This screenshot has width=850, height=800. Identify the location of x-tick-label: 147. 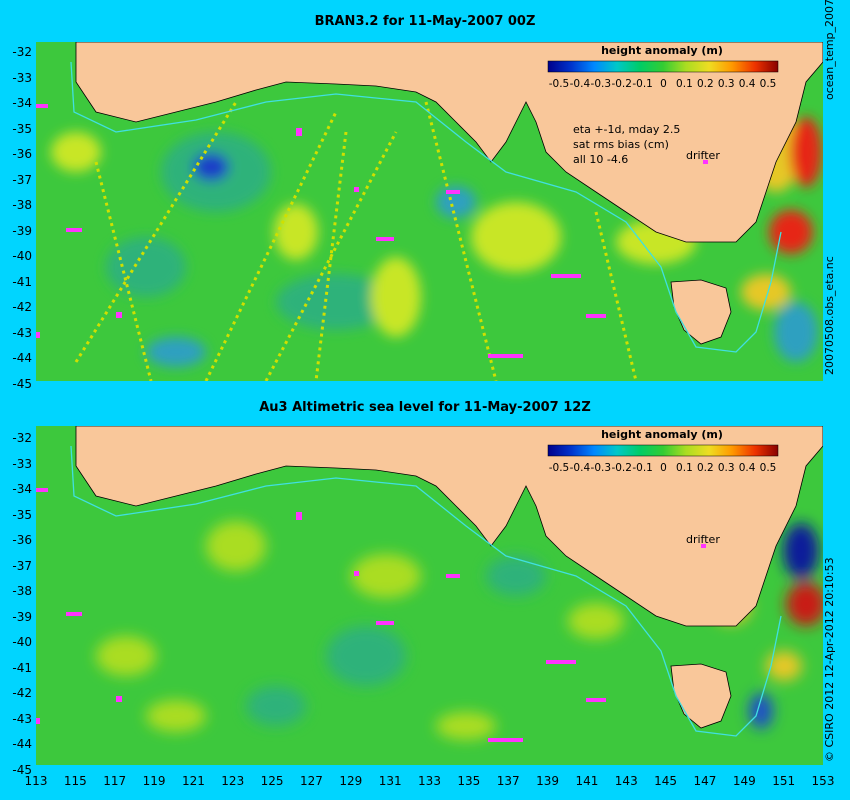
(705, 781).